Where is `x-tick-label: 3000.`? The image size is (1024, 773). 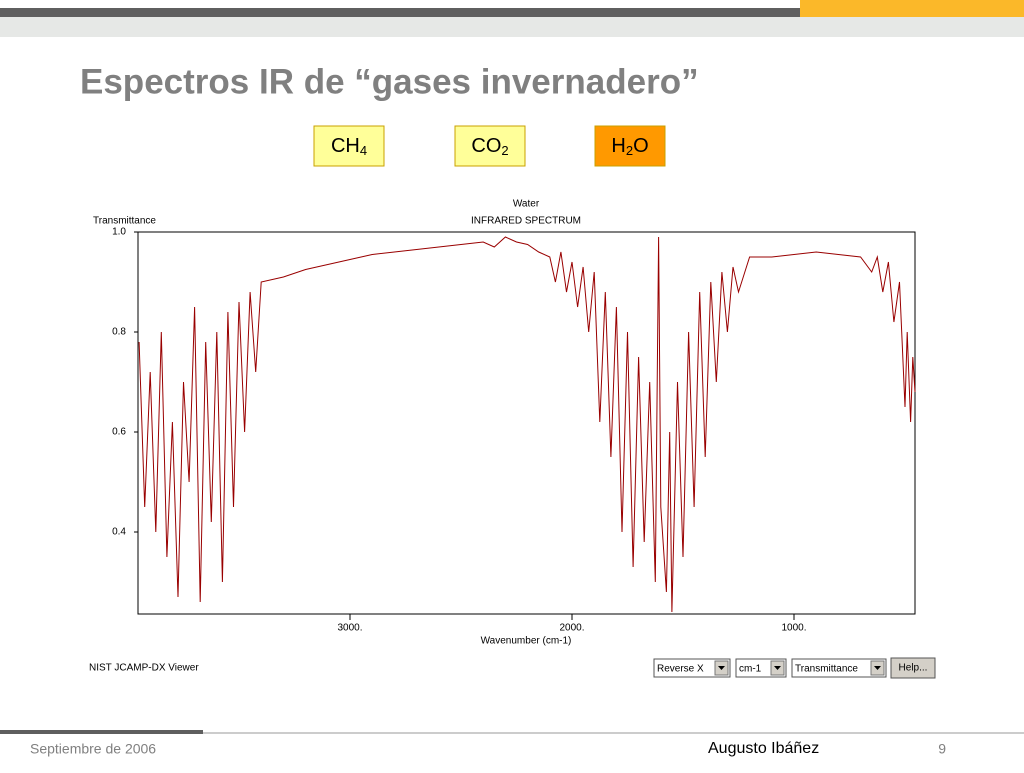 x-tick-label: 3000. is located at coordinates (349, 628).